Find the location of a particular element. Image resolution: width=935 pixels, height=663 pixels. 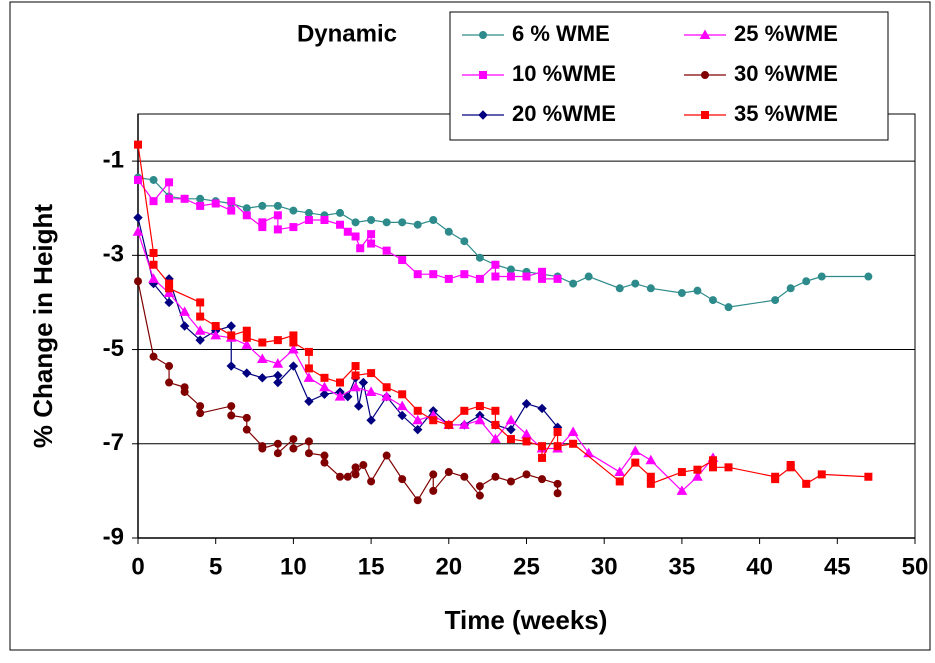

x-tick-label: 0 is located at coordinates (137, 566).